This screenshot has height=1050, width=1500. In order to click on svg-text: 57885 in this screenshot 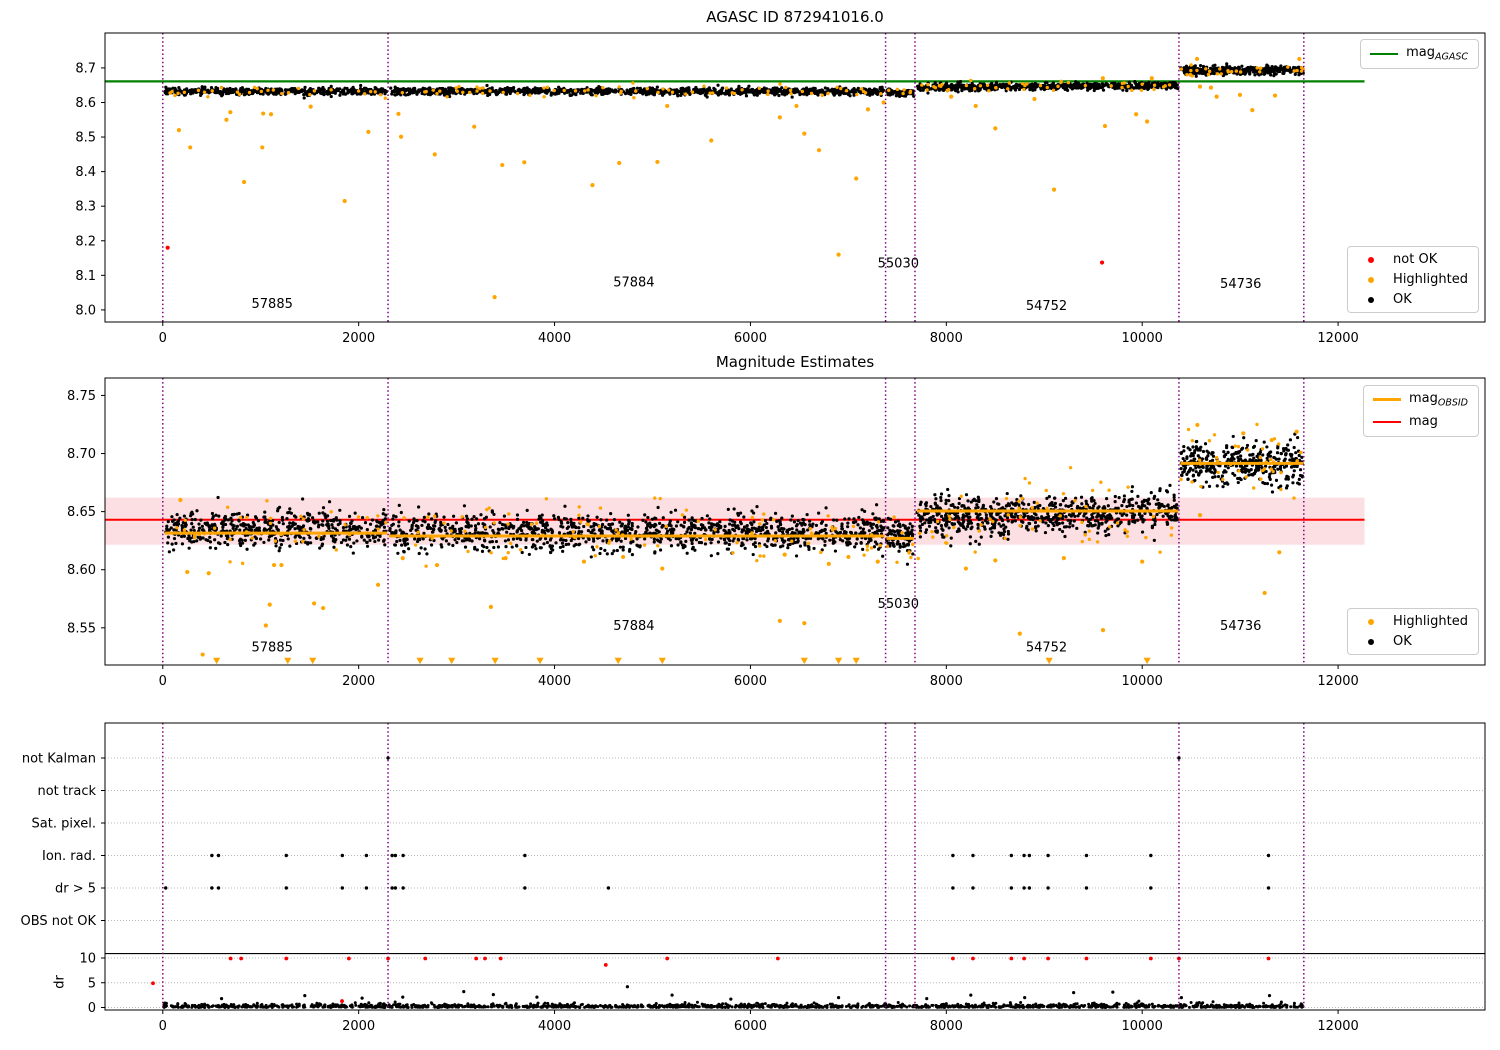, I will do `click(272, 304)`.